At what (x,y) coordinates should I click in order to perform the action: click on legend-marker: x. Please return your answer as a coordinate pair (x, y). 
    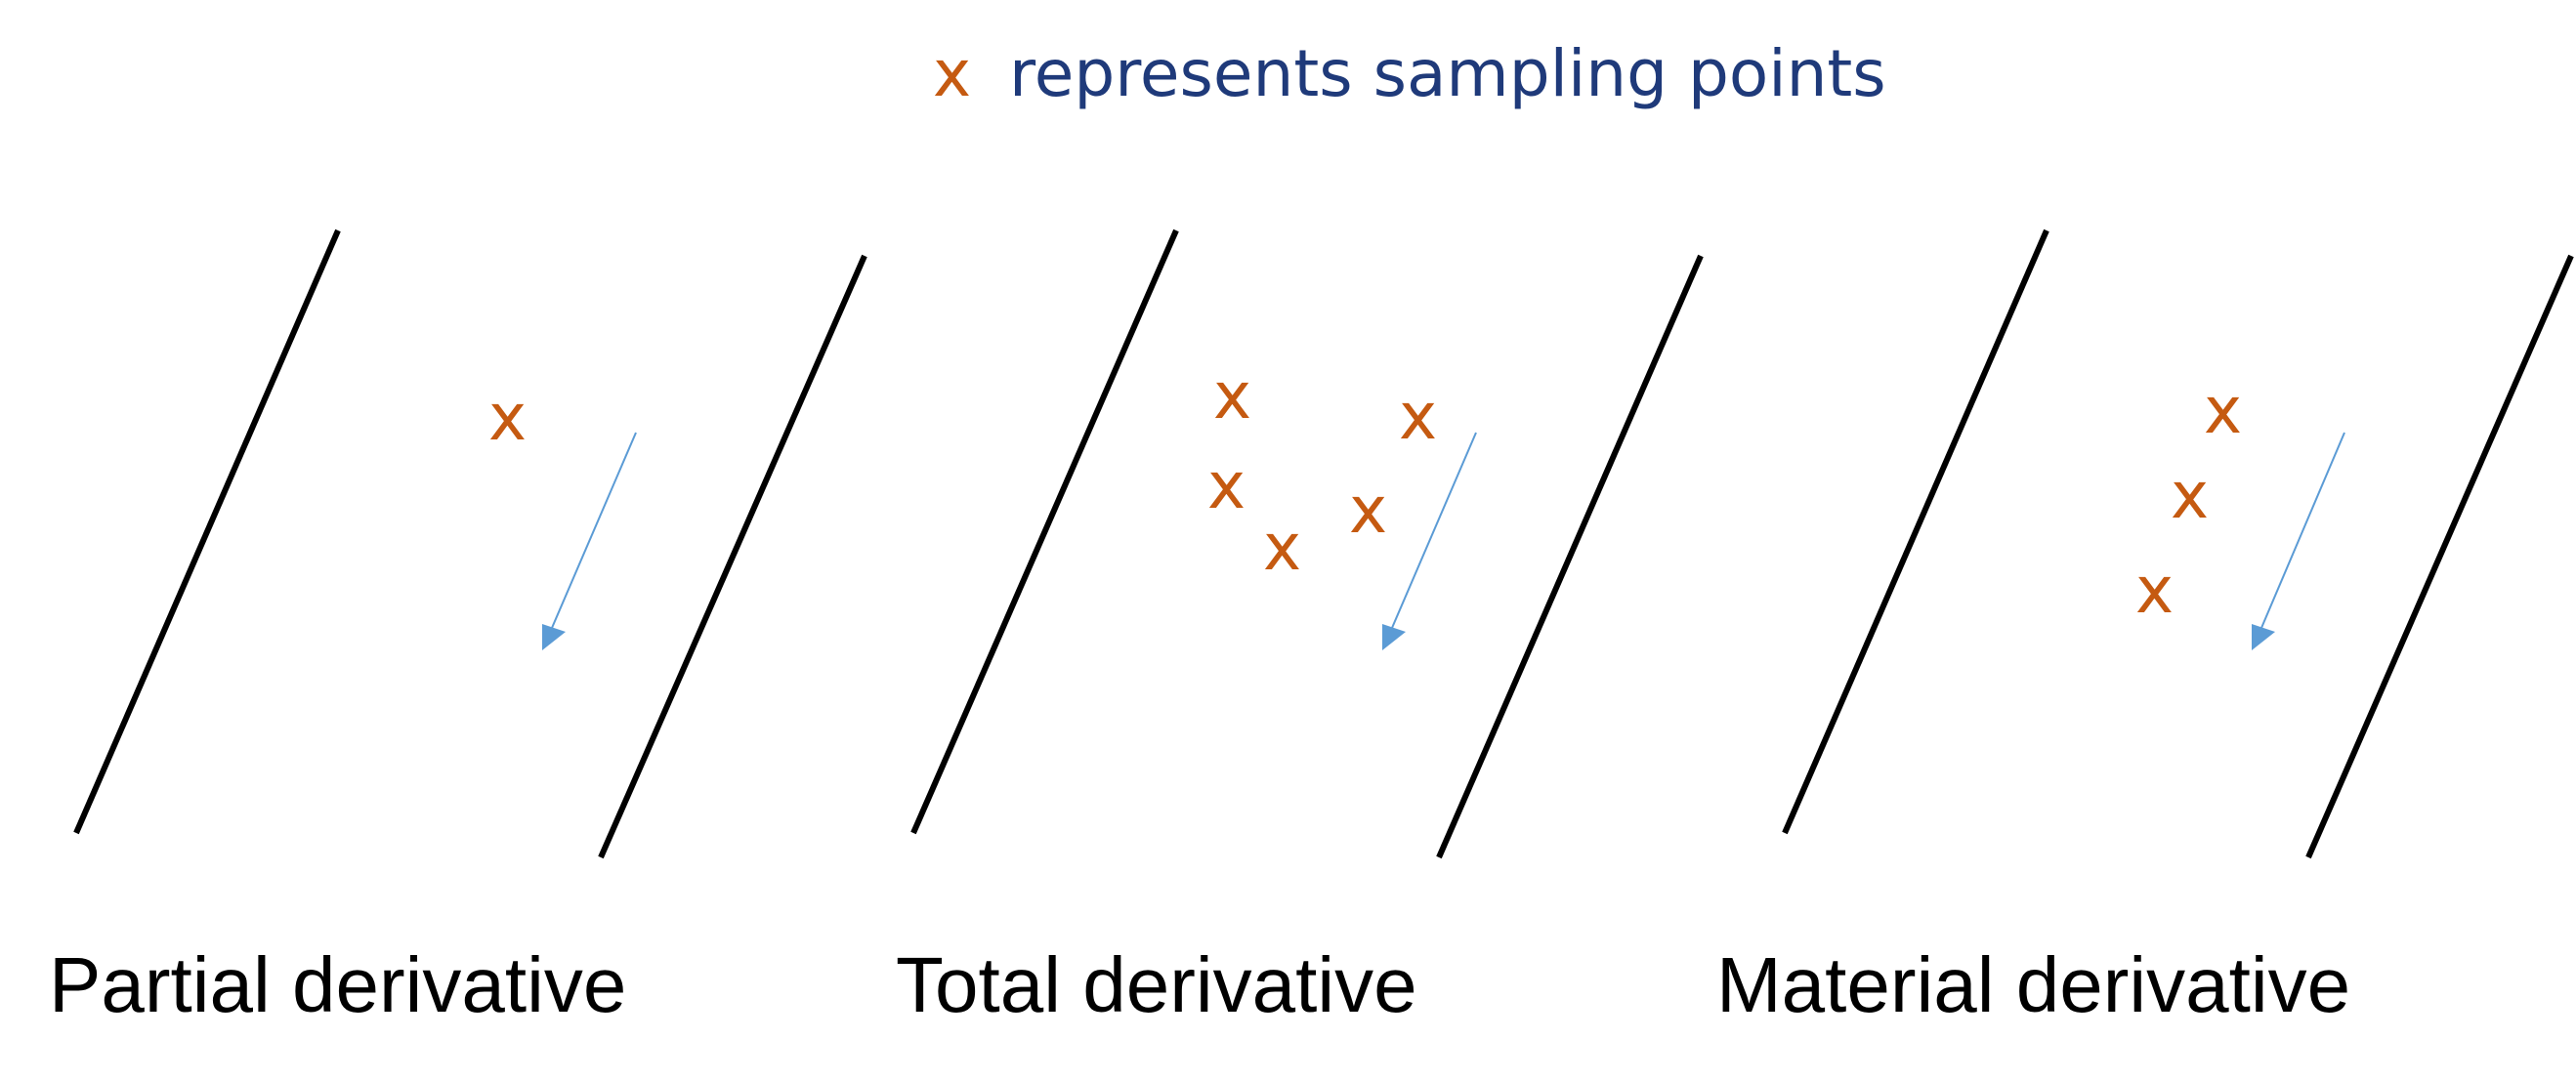
    Looking at the image, I should click on (952, 74).